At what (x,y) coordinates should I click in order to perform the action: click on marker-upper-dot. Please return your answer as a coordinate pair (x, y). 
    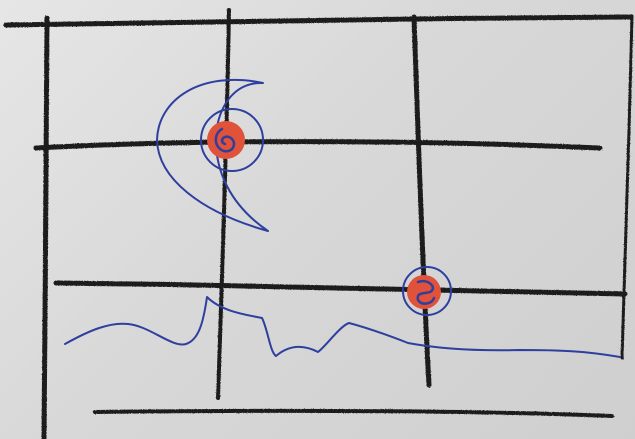
    Looking at the image, I should click on (226, 140).